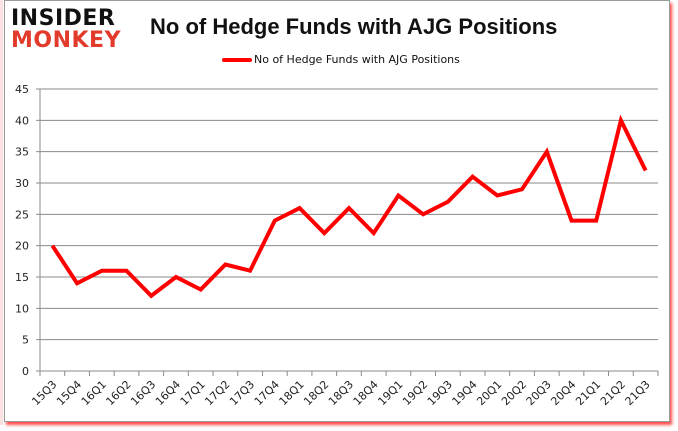  What do you see at coordinates (22, 308) in the screenshot?
I see `y-tick-label: 10` at bounding box center [22, 308].